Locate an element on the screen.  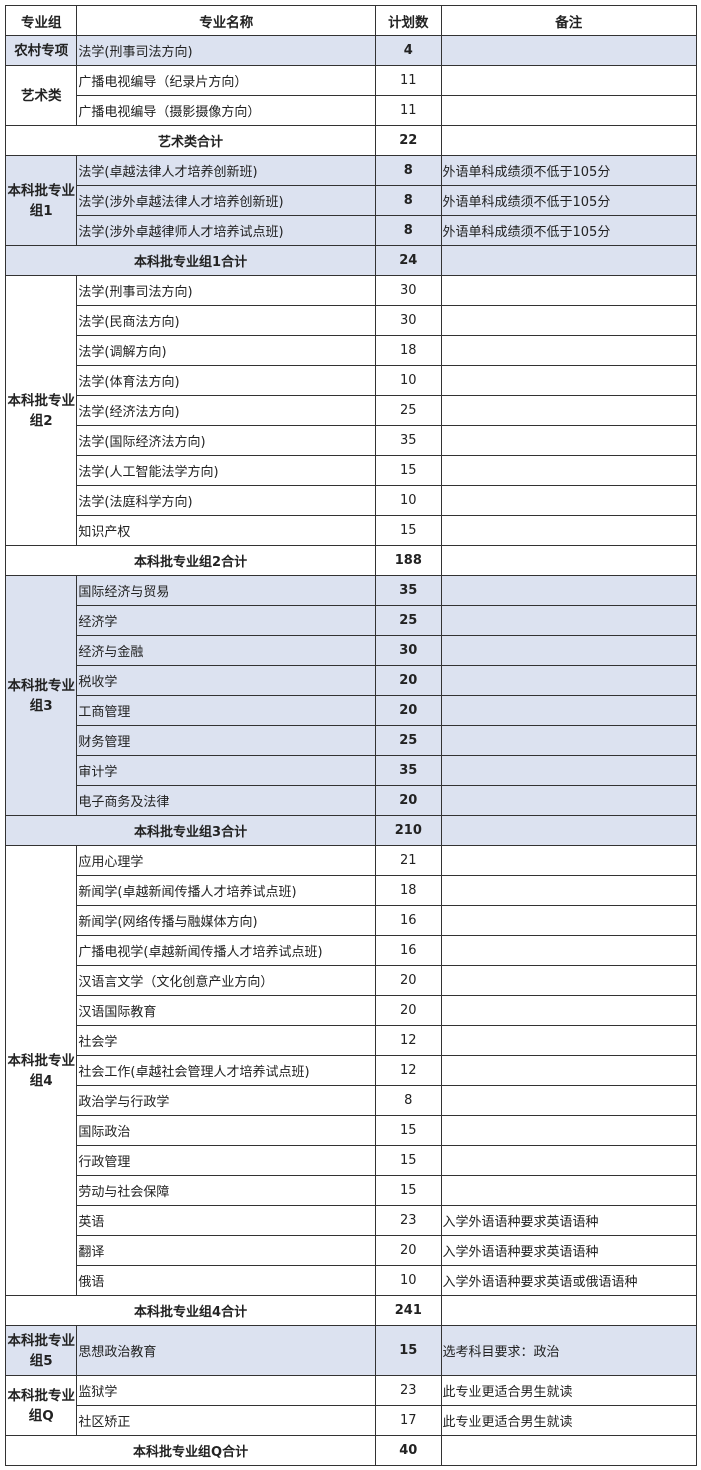
table-row: 艺术类 广播电视编导（纪录片方向） 11 is located at coordinates (350, 95).